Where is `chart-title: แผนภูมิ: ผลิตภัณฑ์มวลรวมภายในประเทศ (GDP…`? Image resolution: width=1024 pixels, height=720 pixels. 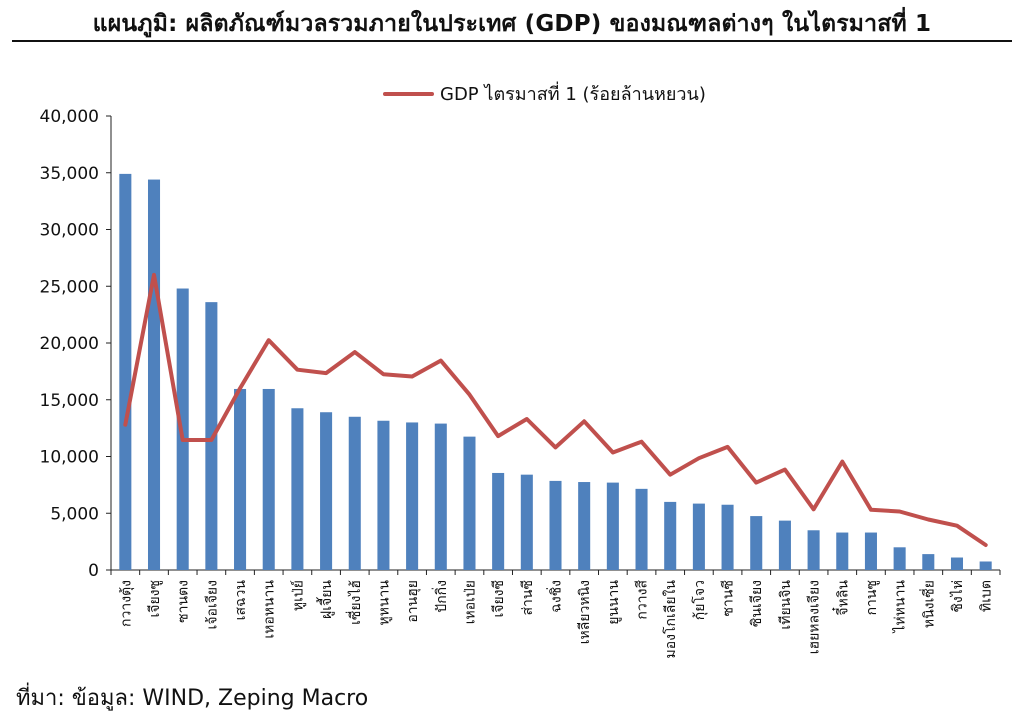
chart-title: แผนภูมิ: ผลิตภัณฑ์มวลรวมภายในประเทศ (GDP… is located at coordinates (512, 24).